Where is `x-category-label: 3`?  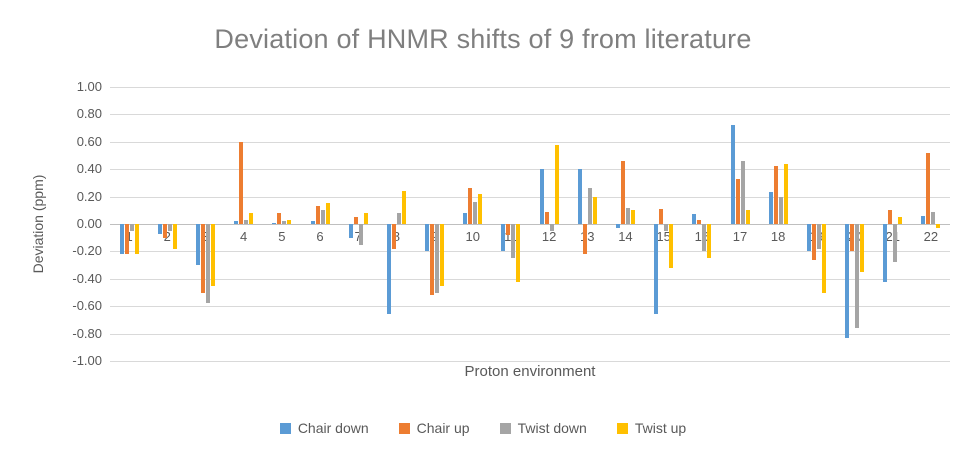 x-category-label: 3 is located at coordinates (205, 236).